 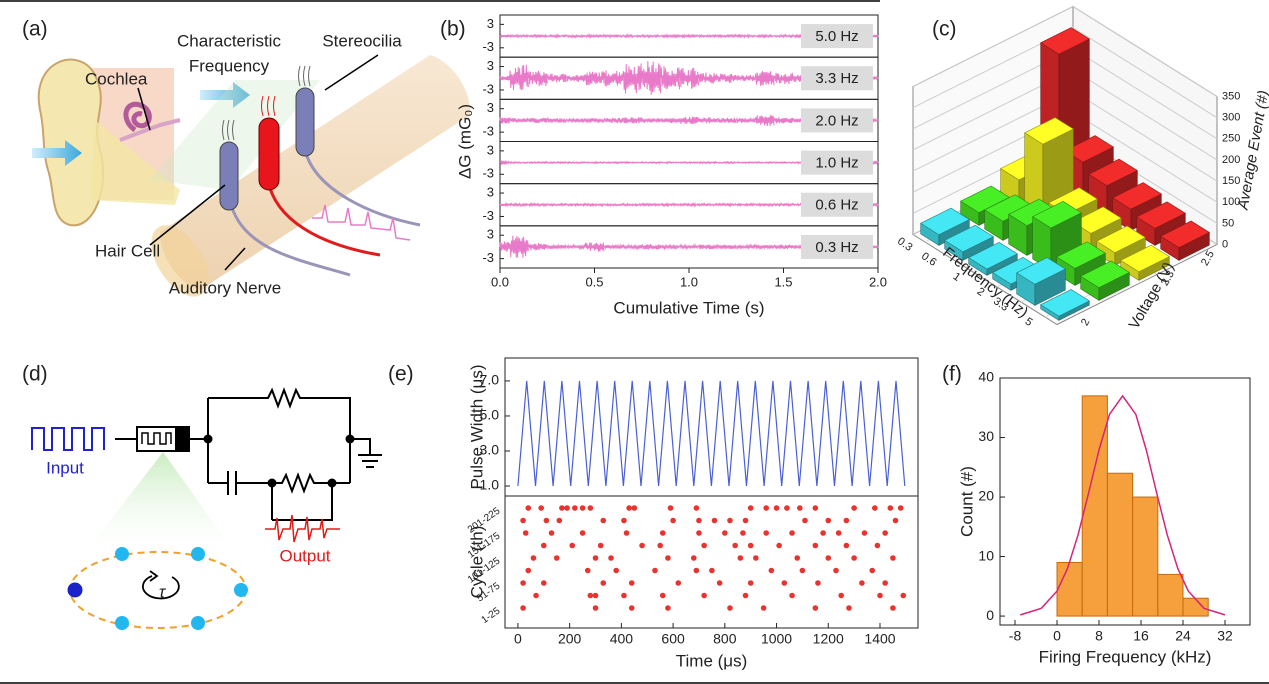 I want to click on rotation-arrow, so click(x=161, y=587).